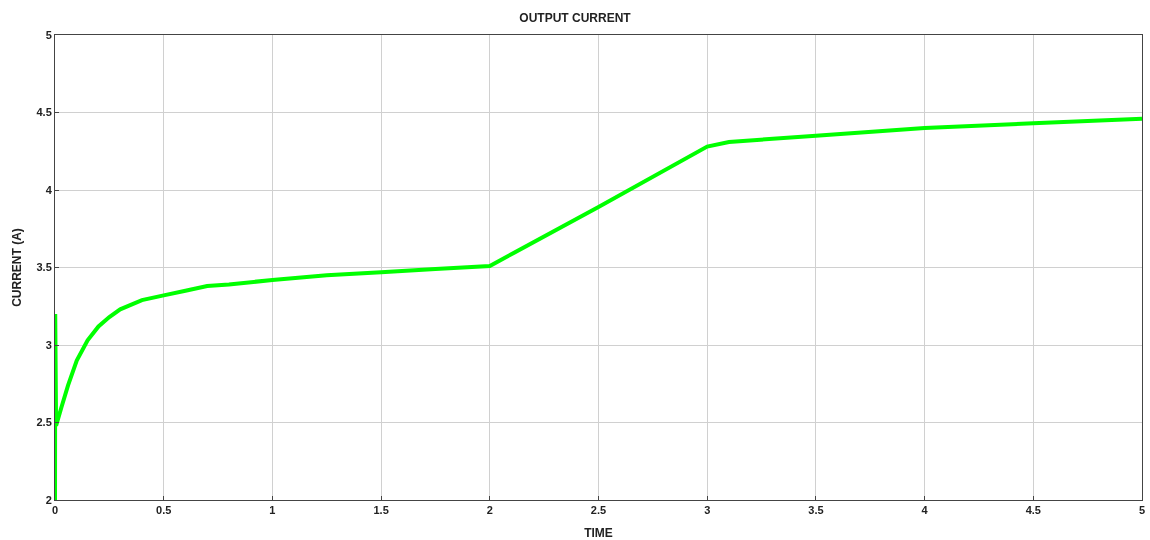 The image size is (1150, 540). What do you see at coordinates (816, 510) in the screenshot?
I see `x-tick-label: 3.5` at bounding box center [816, 510].